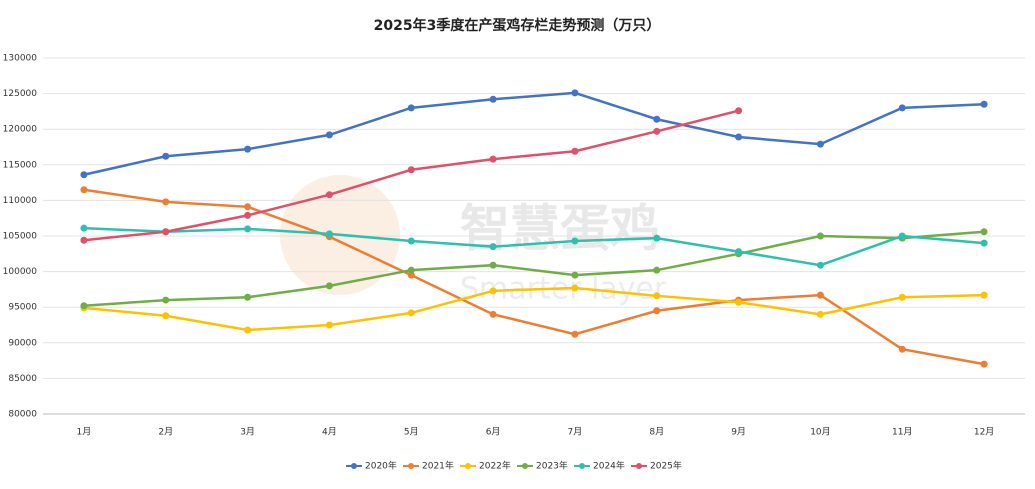 Image resolution: width=1035 pixels, height=489 pixels. Describe the element at coordinates (902, 432) in the screenshot. I see `x-tick-label: 11月` at that location.